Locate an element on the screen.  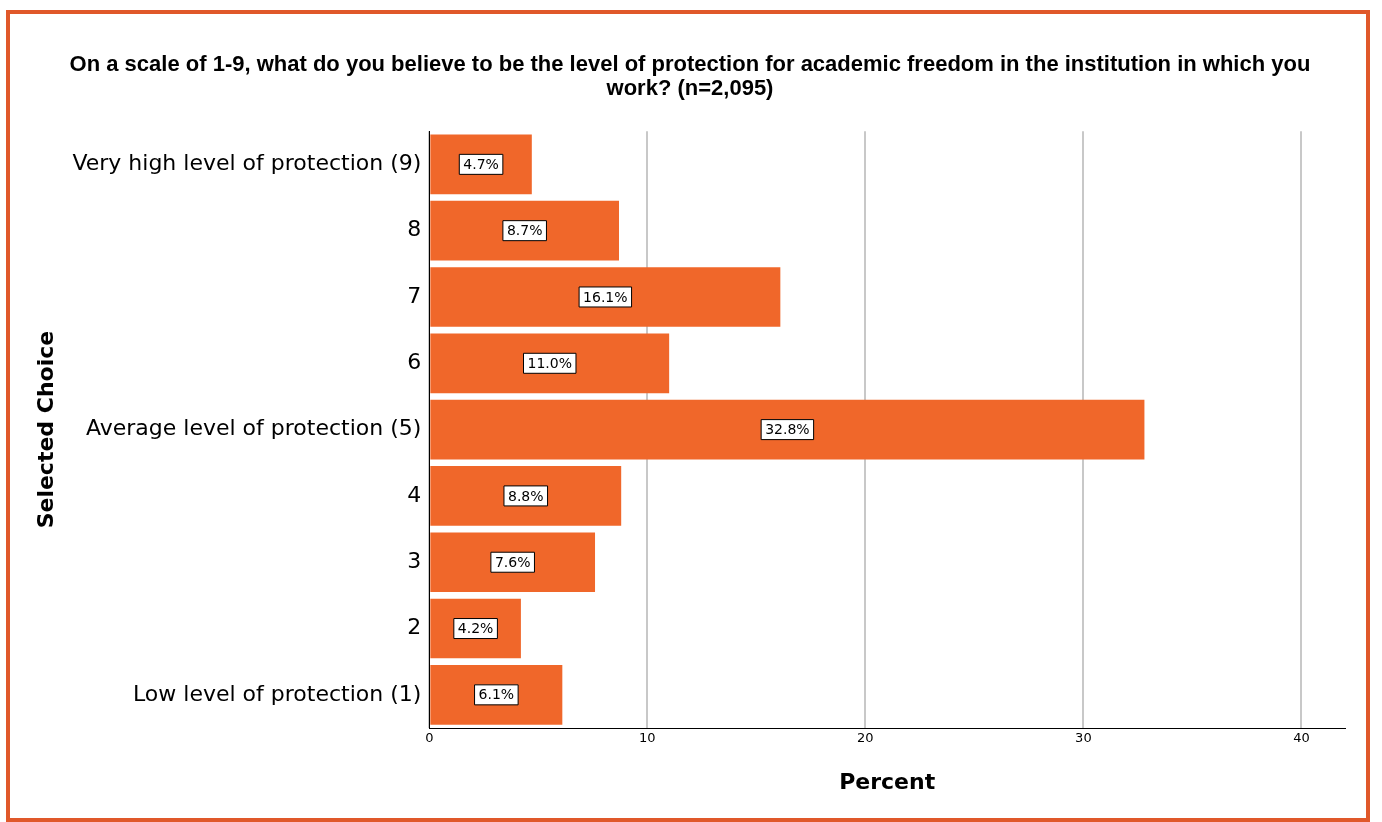
data-label: 4.2% is located at coordinates (475, 628).